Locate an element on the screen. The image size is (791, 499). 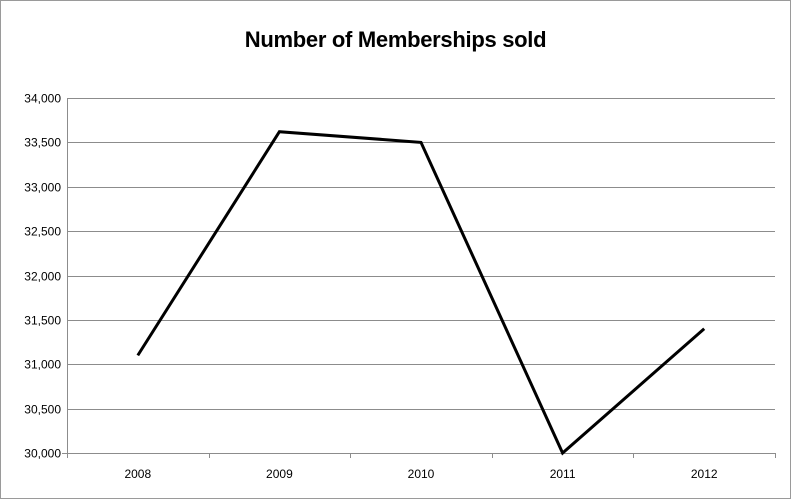
x-tick-label: 2008 is located at coordinates (137, 474).